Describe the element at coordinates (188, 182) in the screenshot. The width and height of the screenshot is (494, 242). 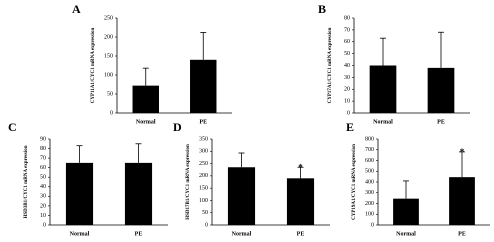
I see `y-axis-label: HSD17B1/CYC1 mRNA expression` at that location.